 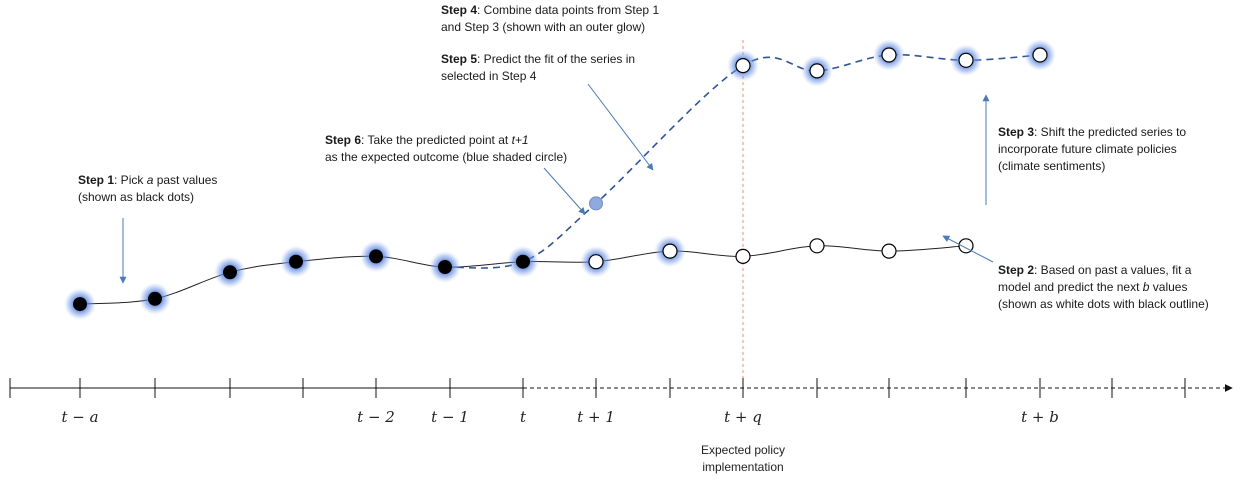 What do you see at coordinates (1052, 166) in the screenshot?
I see `step3-line3: (climate sentiments)` at bounding box center [1052, 166].